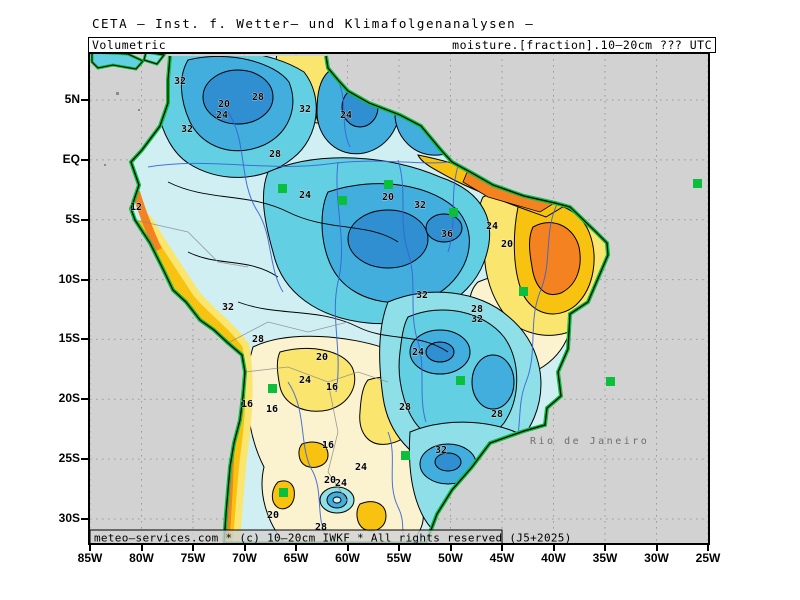 This screenshot has width=800, height=600. Describe the element at coordinates (244, 558) in the screenshot. I see `x-tick-label: 70W` at that location.